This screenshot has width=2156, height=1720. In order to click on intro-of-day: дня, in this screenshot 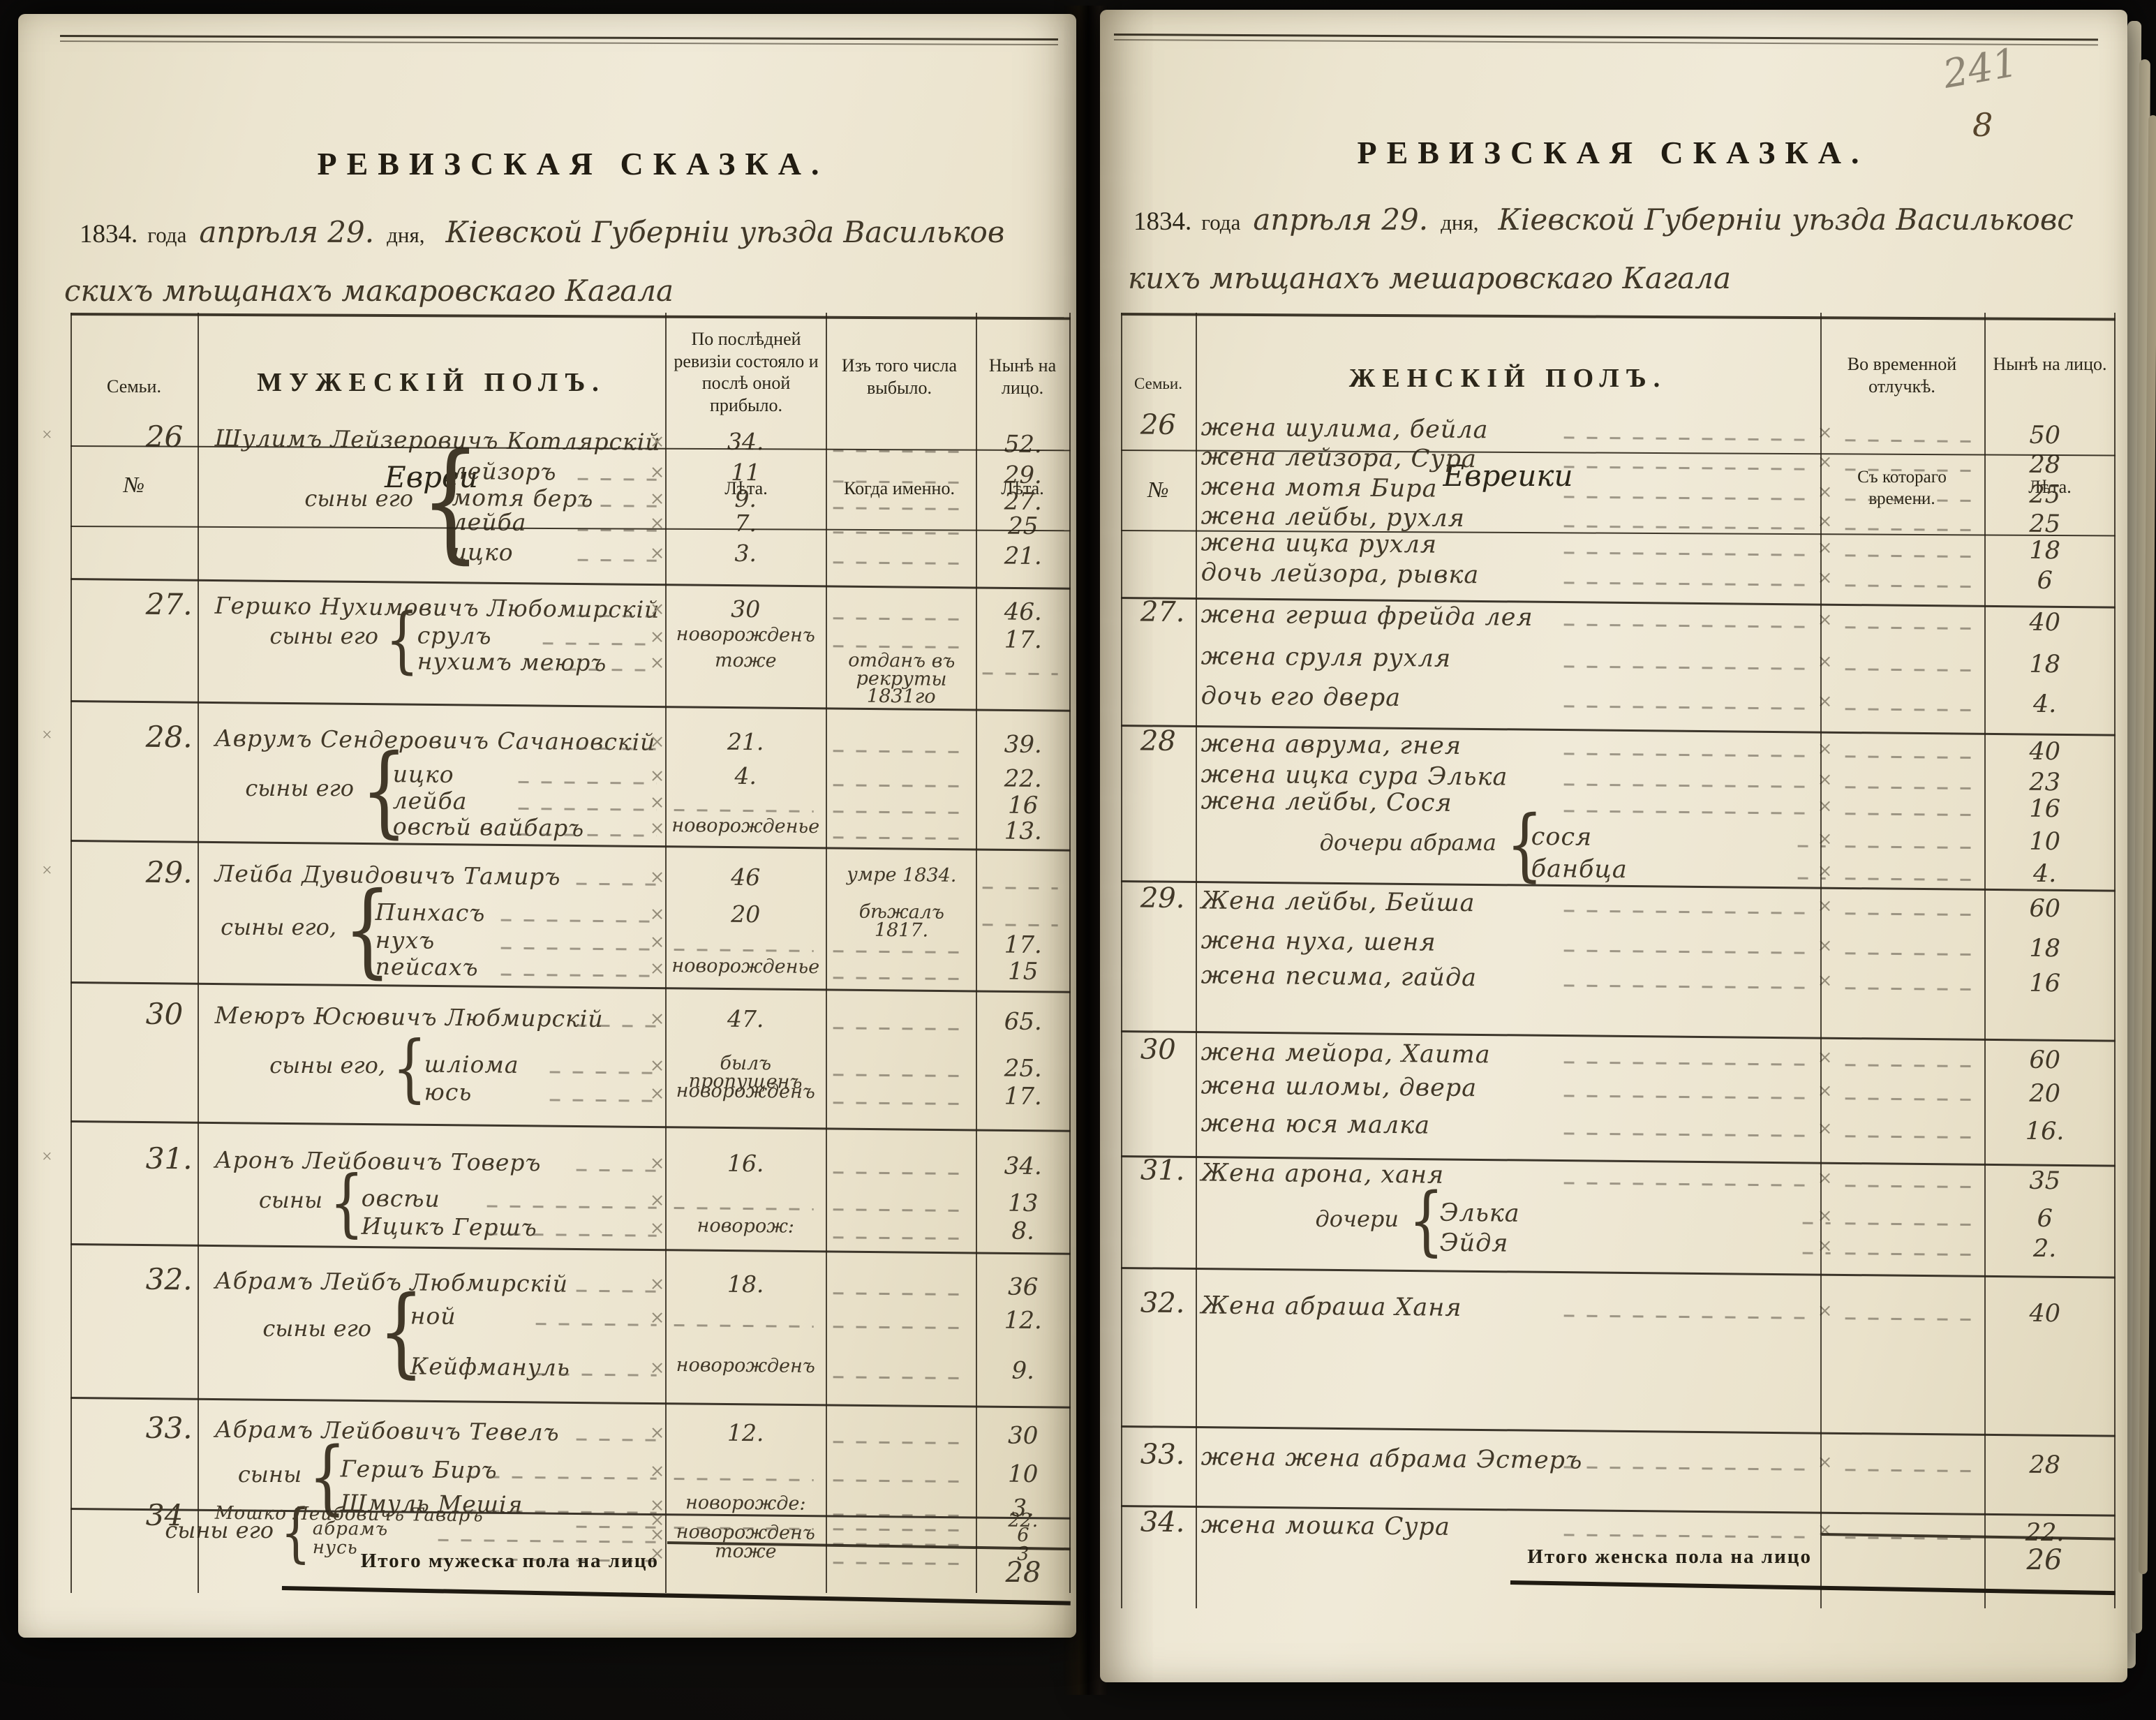, I will do `click(1460, 222)`.